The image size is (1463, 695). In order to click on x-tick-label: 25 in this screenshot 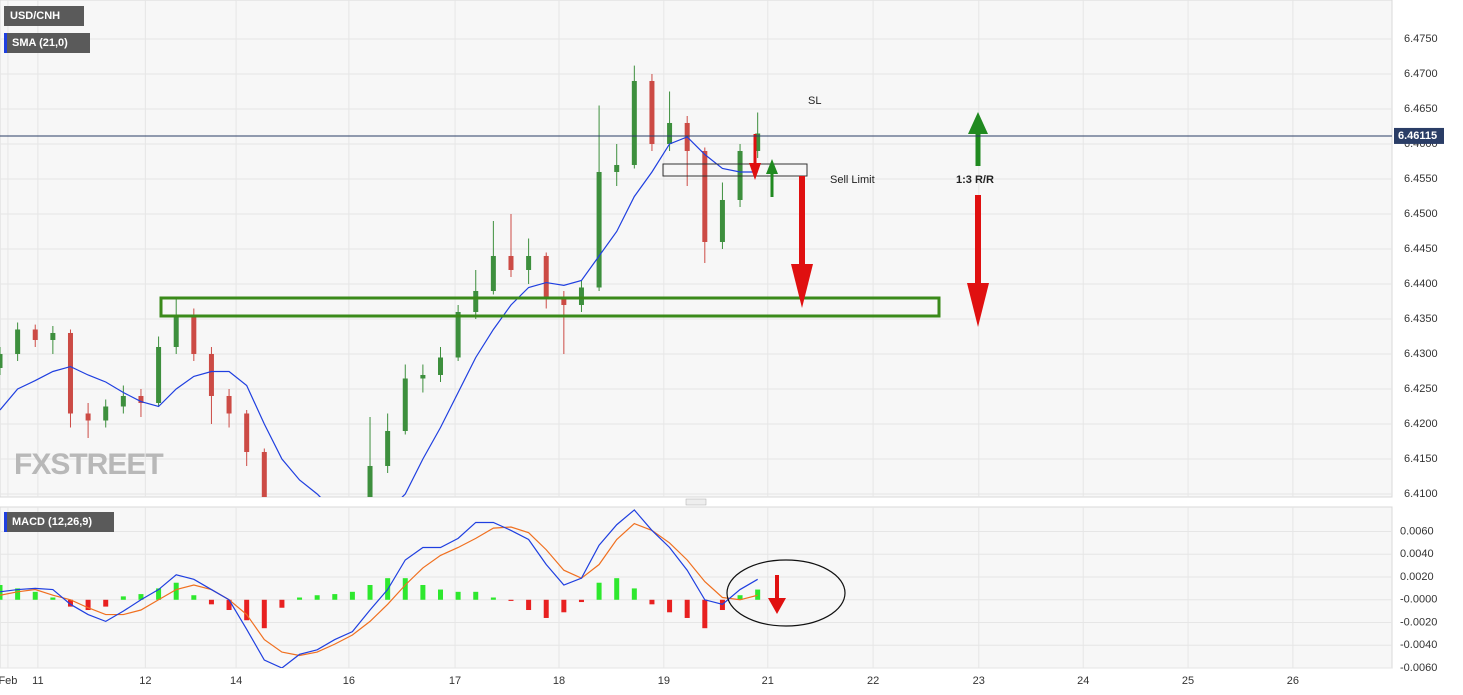, I will do `click(1188, 681)`.